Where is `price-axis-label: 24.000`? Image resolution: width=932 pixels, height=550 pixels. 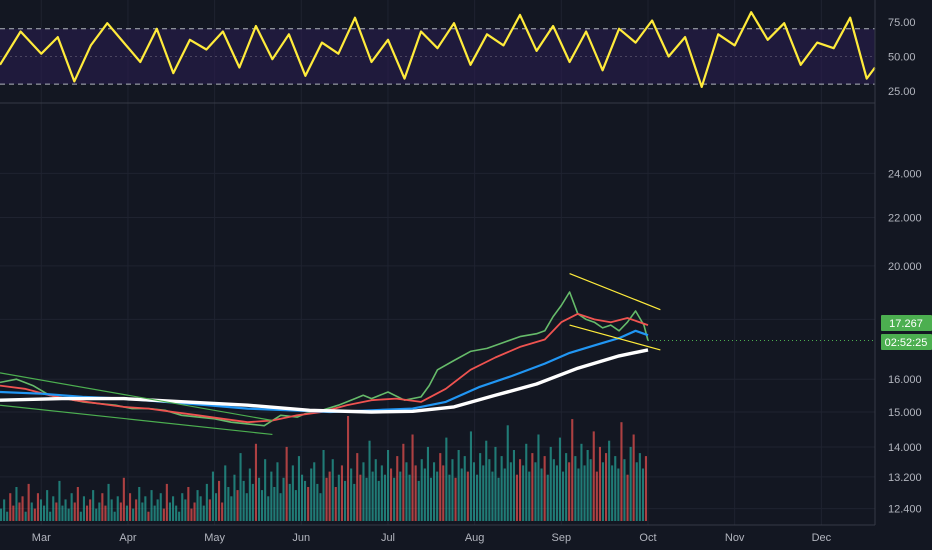
price-axis-label: 24.000 is located at coordinates (905, 174).